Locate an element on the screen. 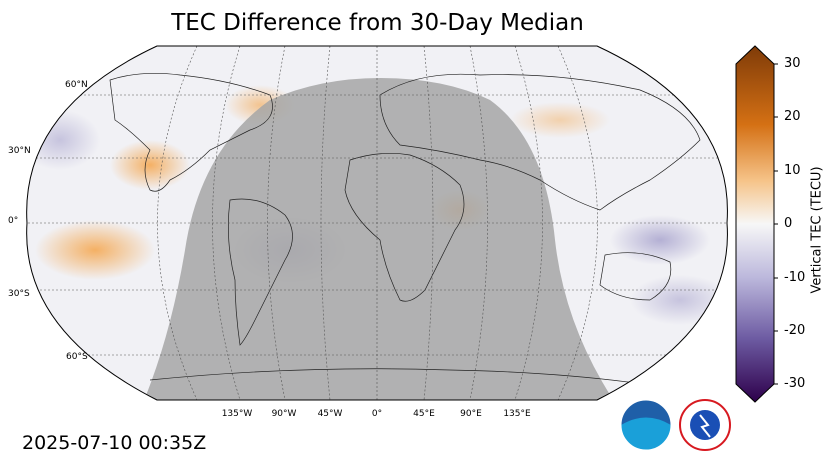 The height and width of the screenshot is (470, 835). noaa-logo is located at coordinates (646, 425).